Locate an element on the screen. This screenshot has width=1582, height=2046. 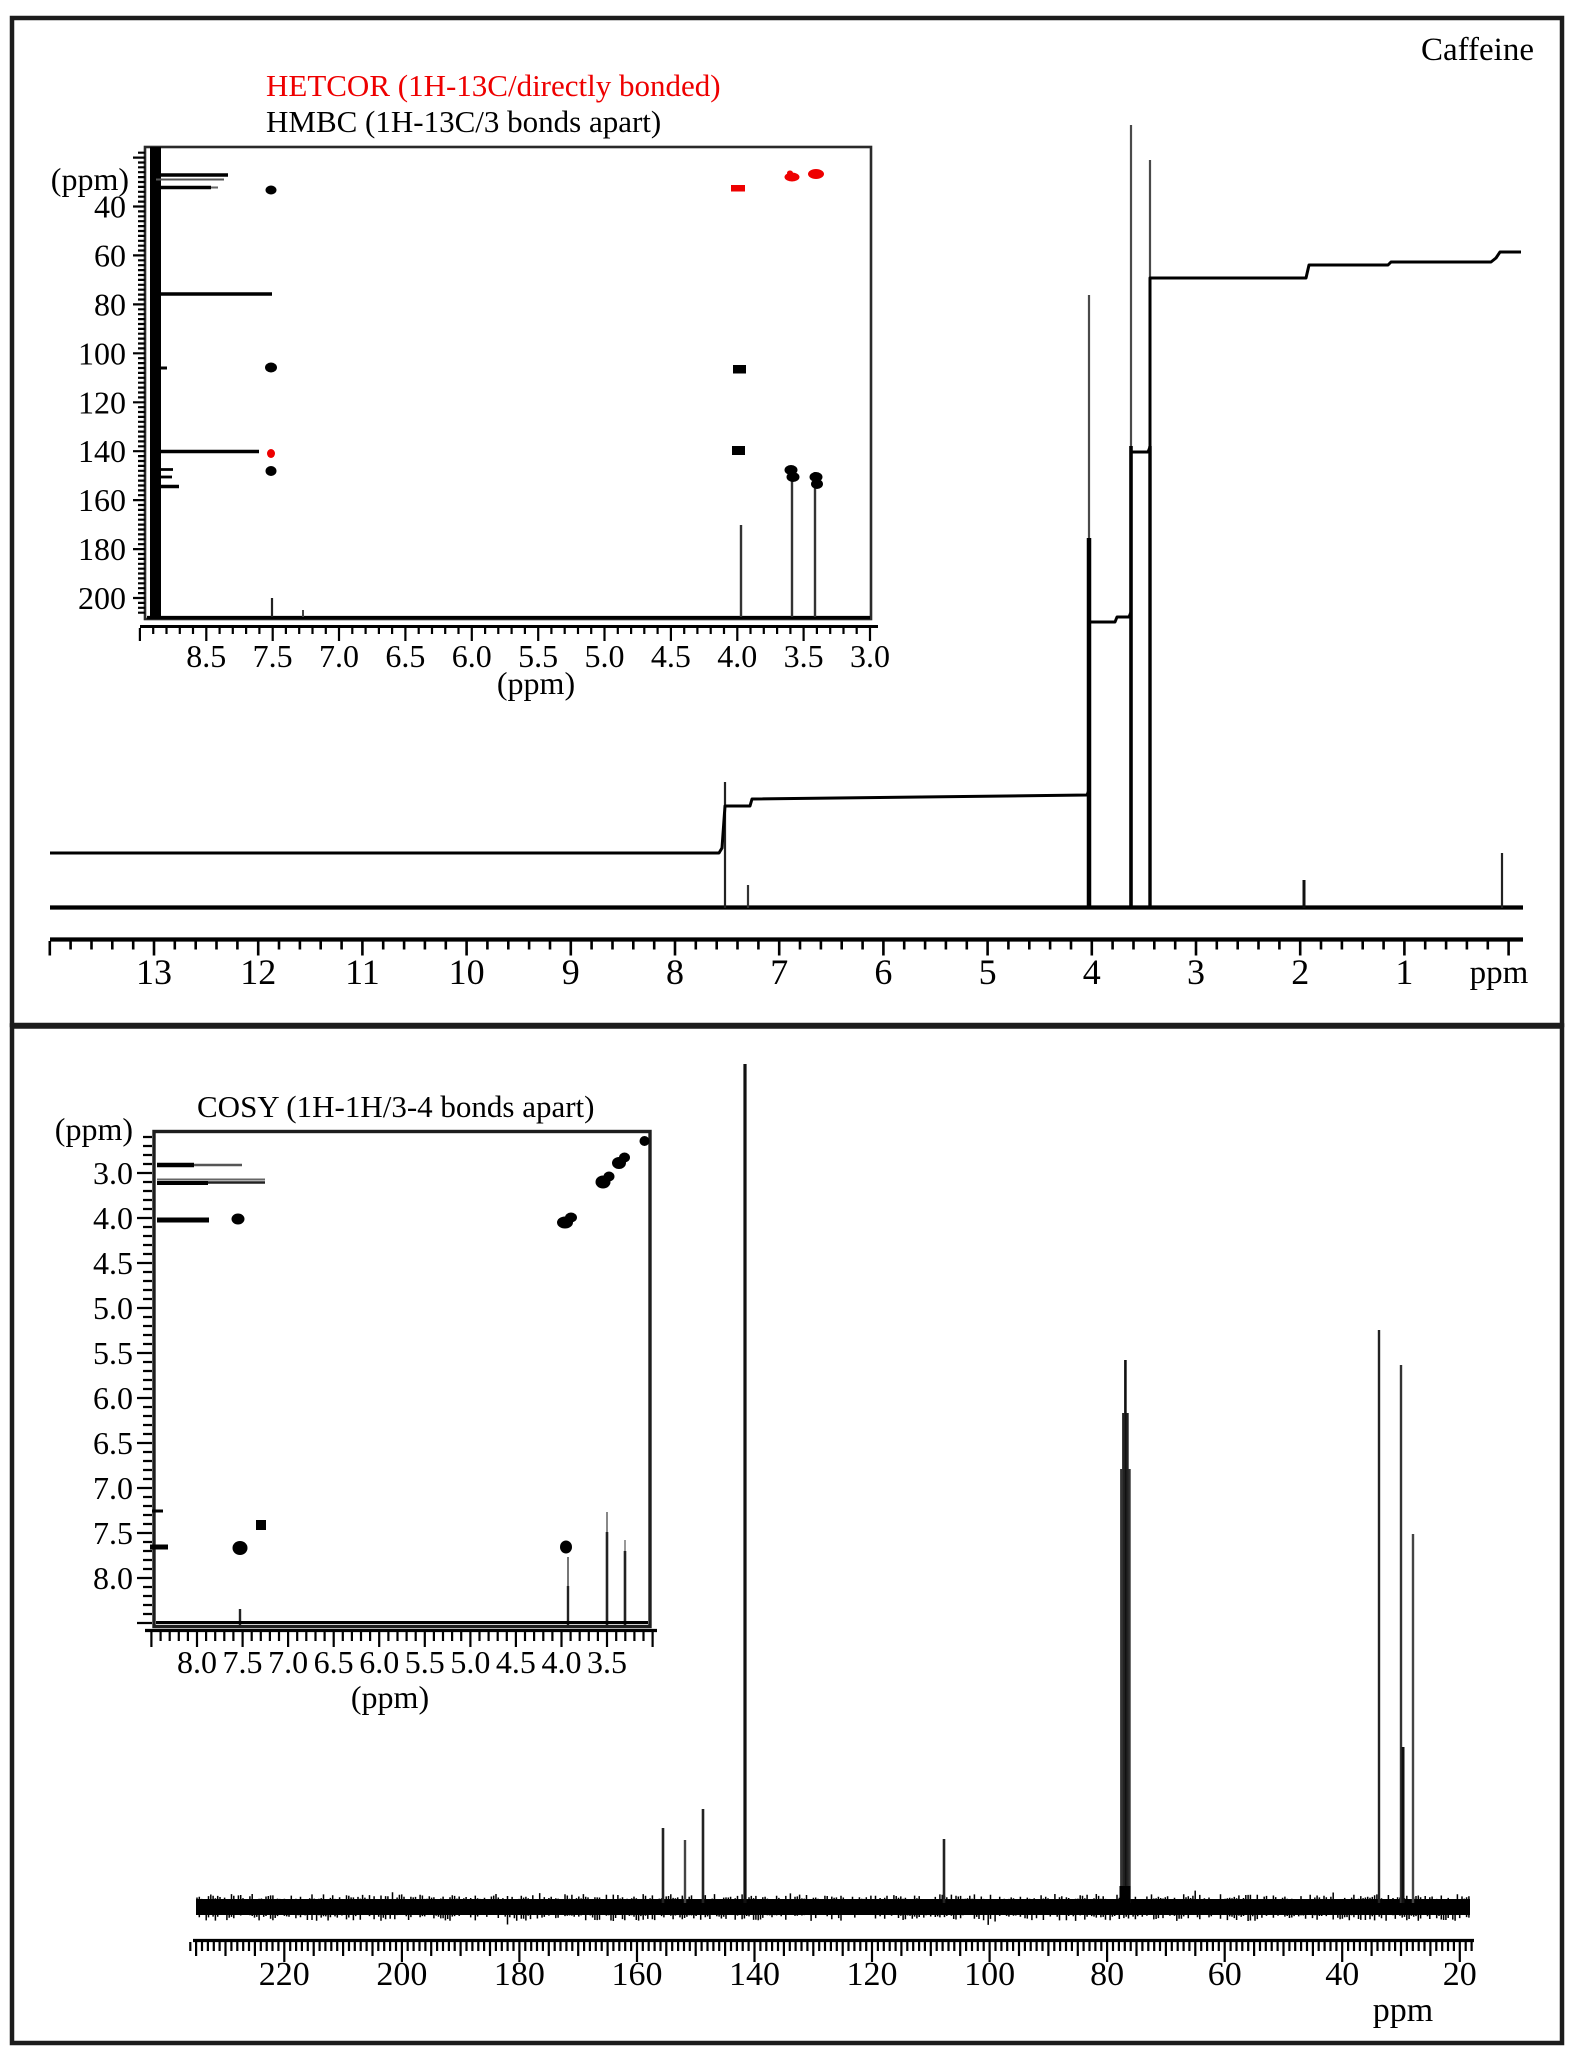
svg-text: 2 is located at coordinates (1300, 972).